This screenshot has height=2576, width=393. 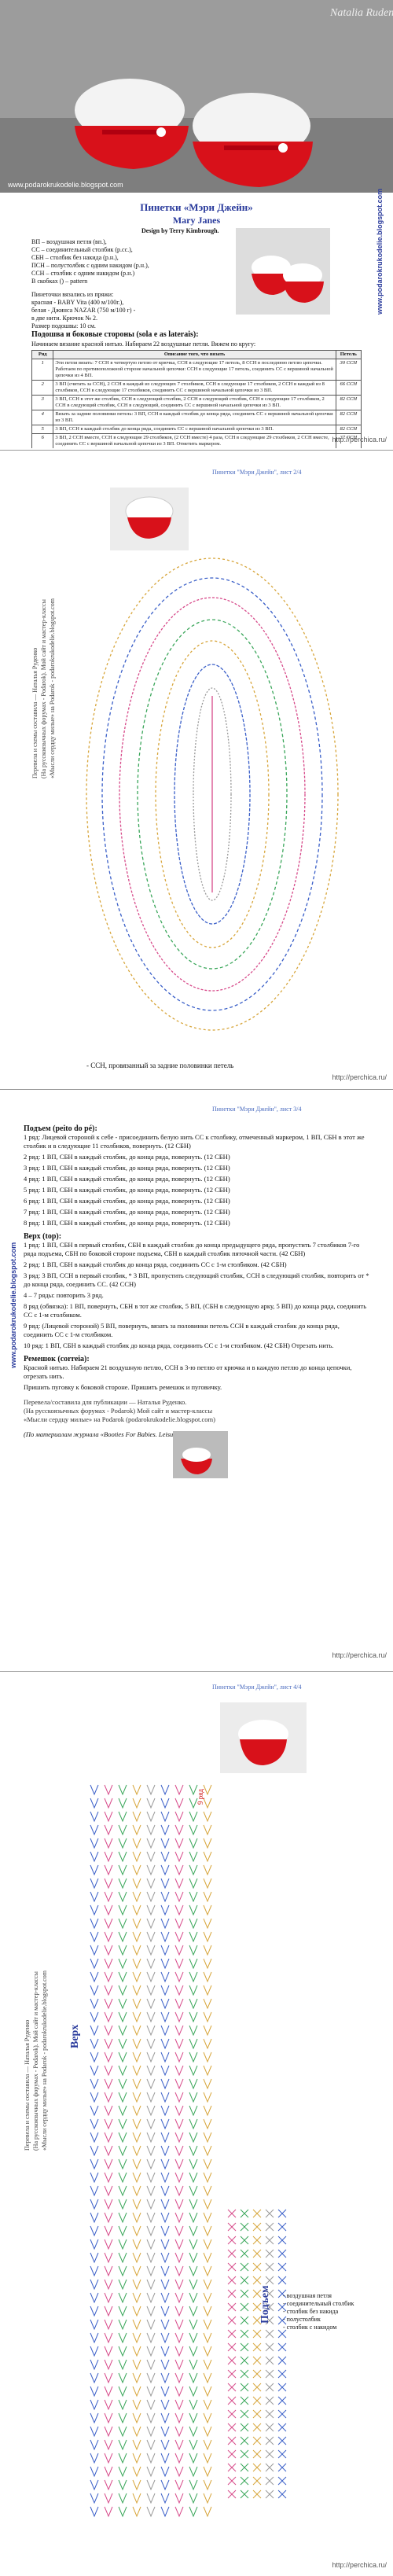 I want to click on caption: Пинетки "Мэри Джейн", лист 2/4, so click(x=257, y=473).